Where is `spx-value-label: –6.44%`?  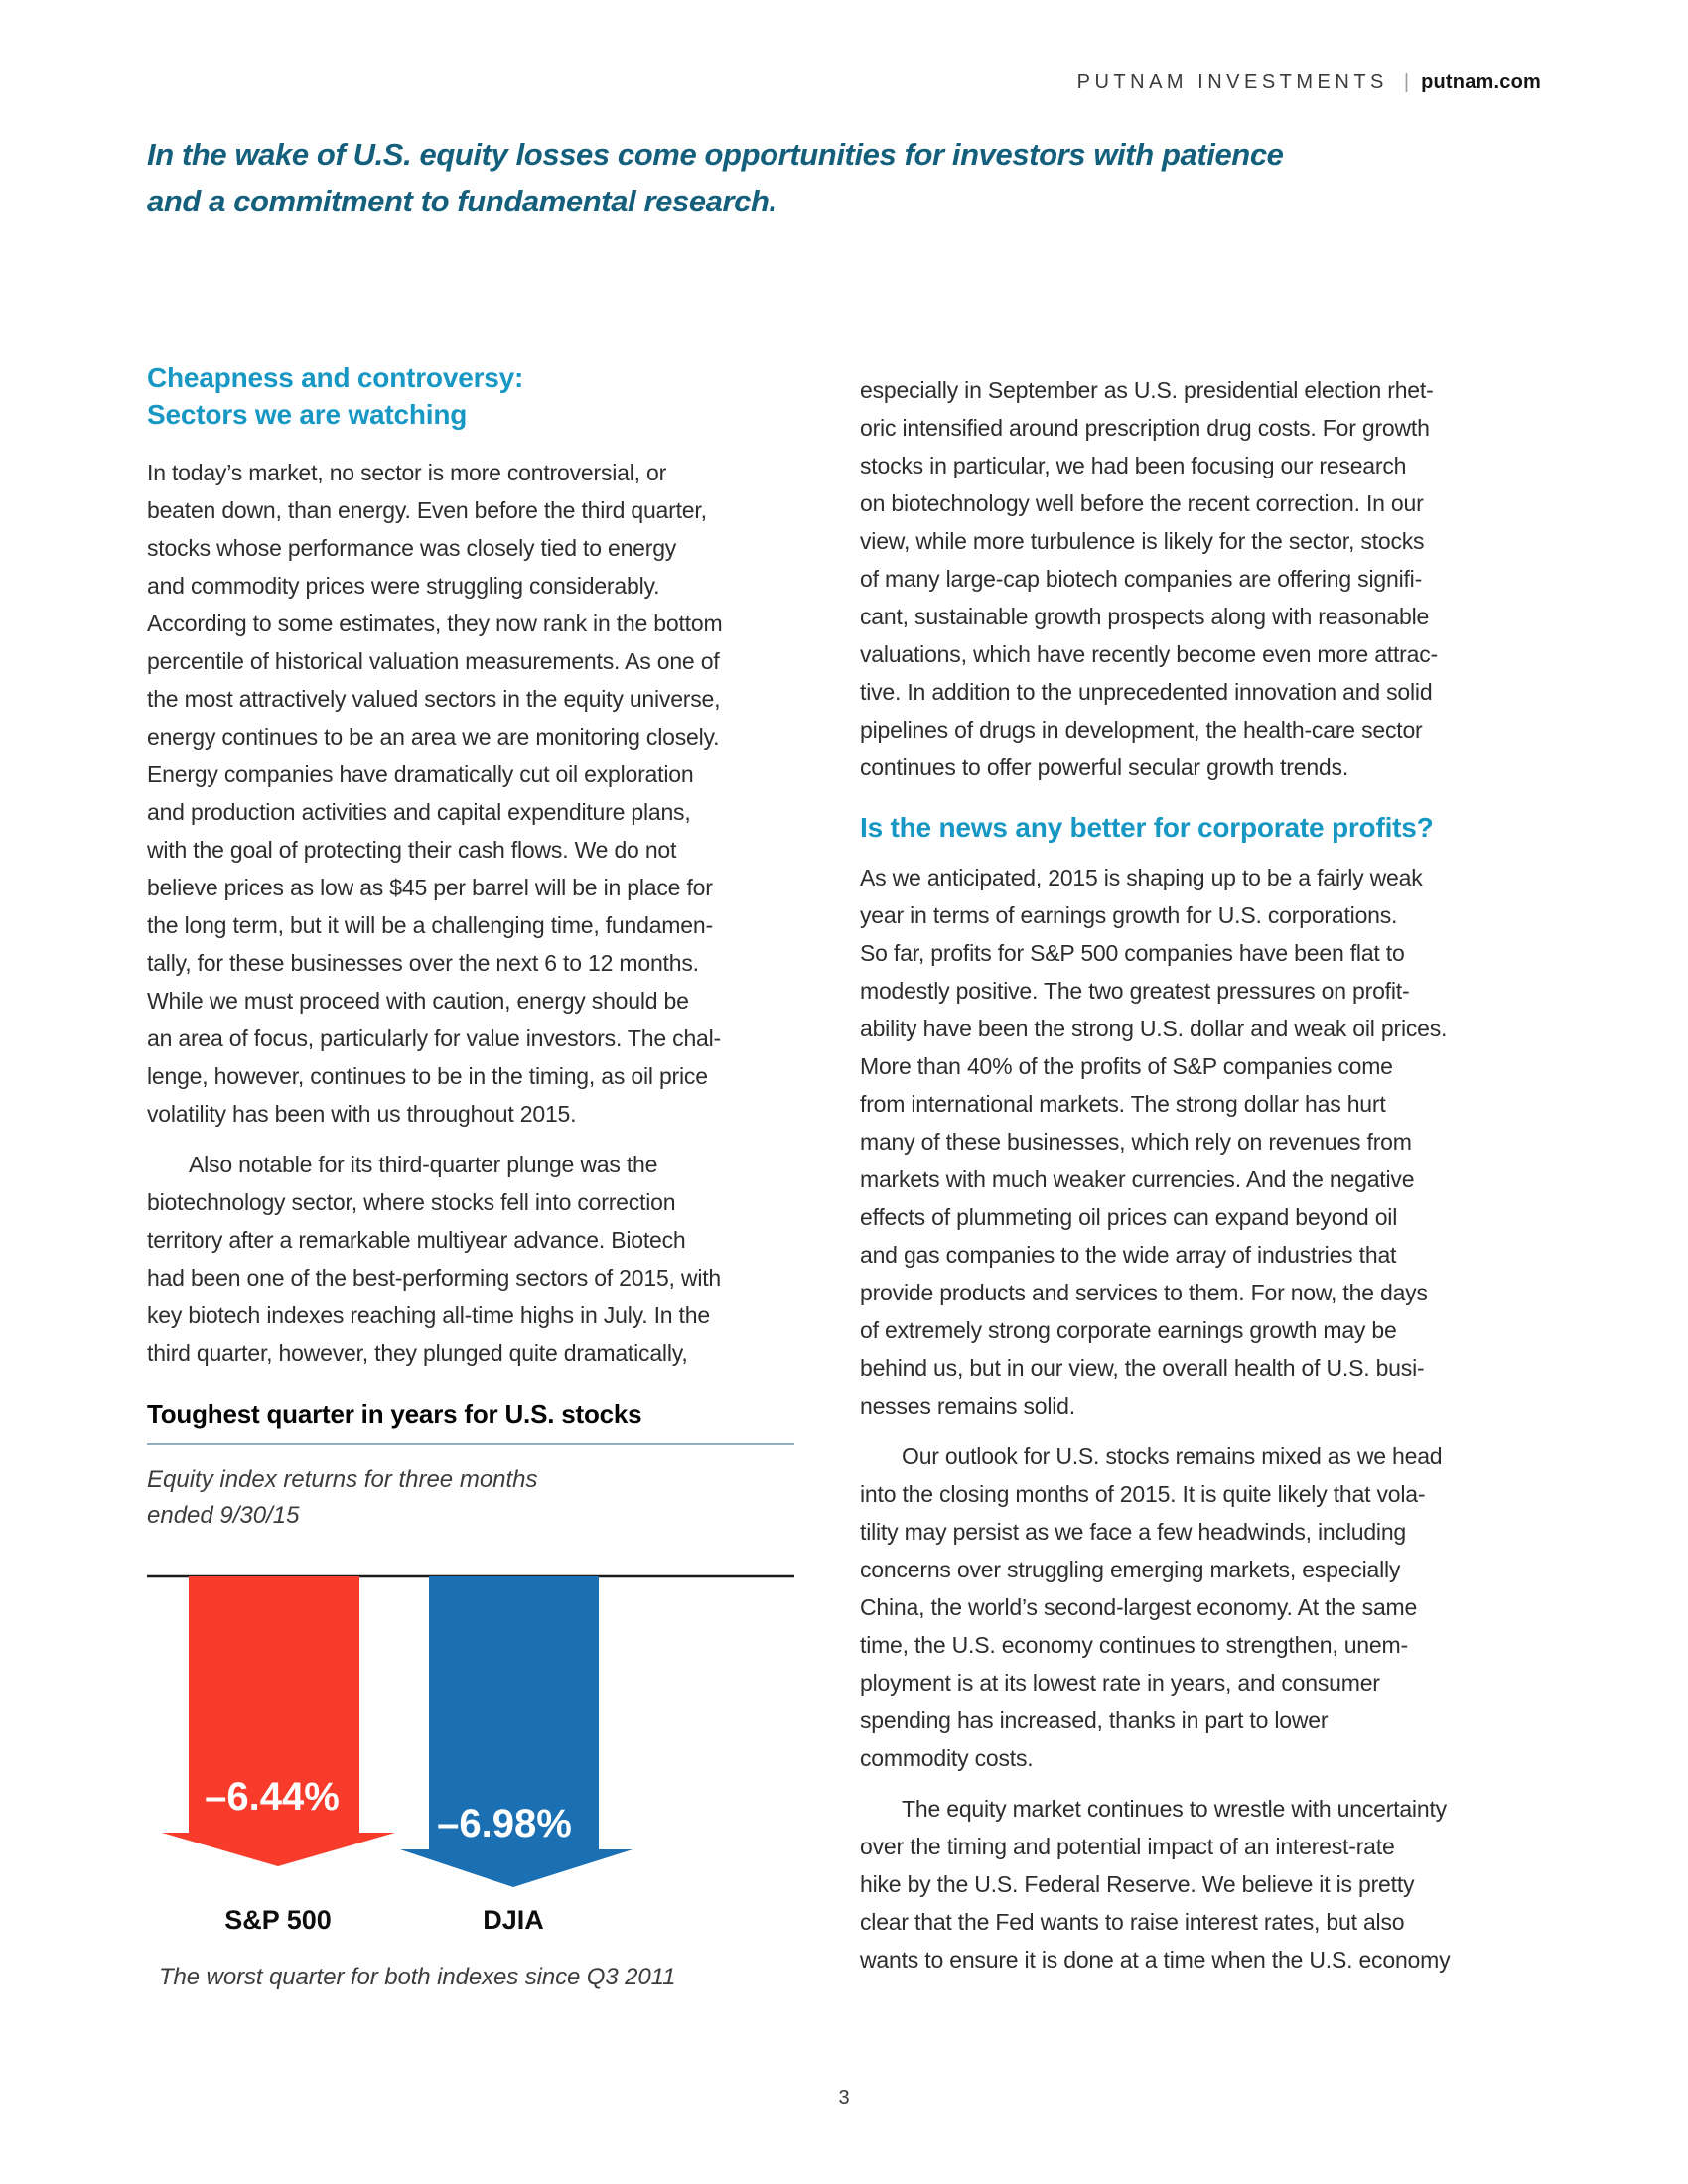 spx-value-label: –6.44% is located at coordinates (272, 1797).